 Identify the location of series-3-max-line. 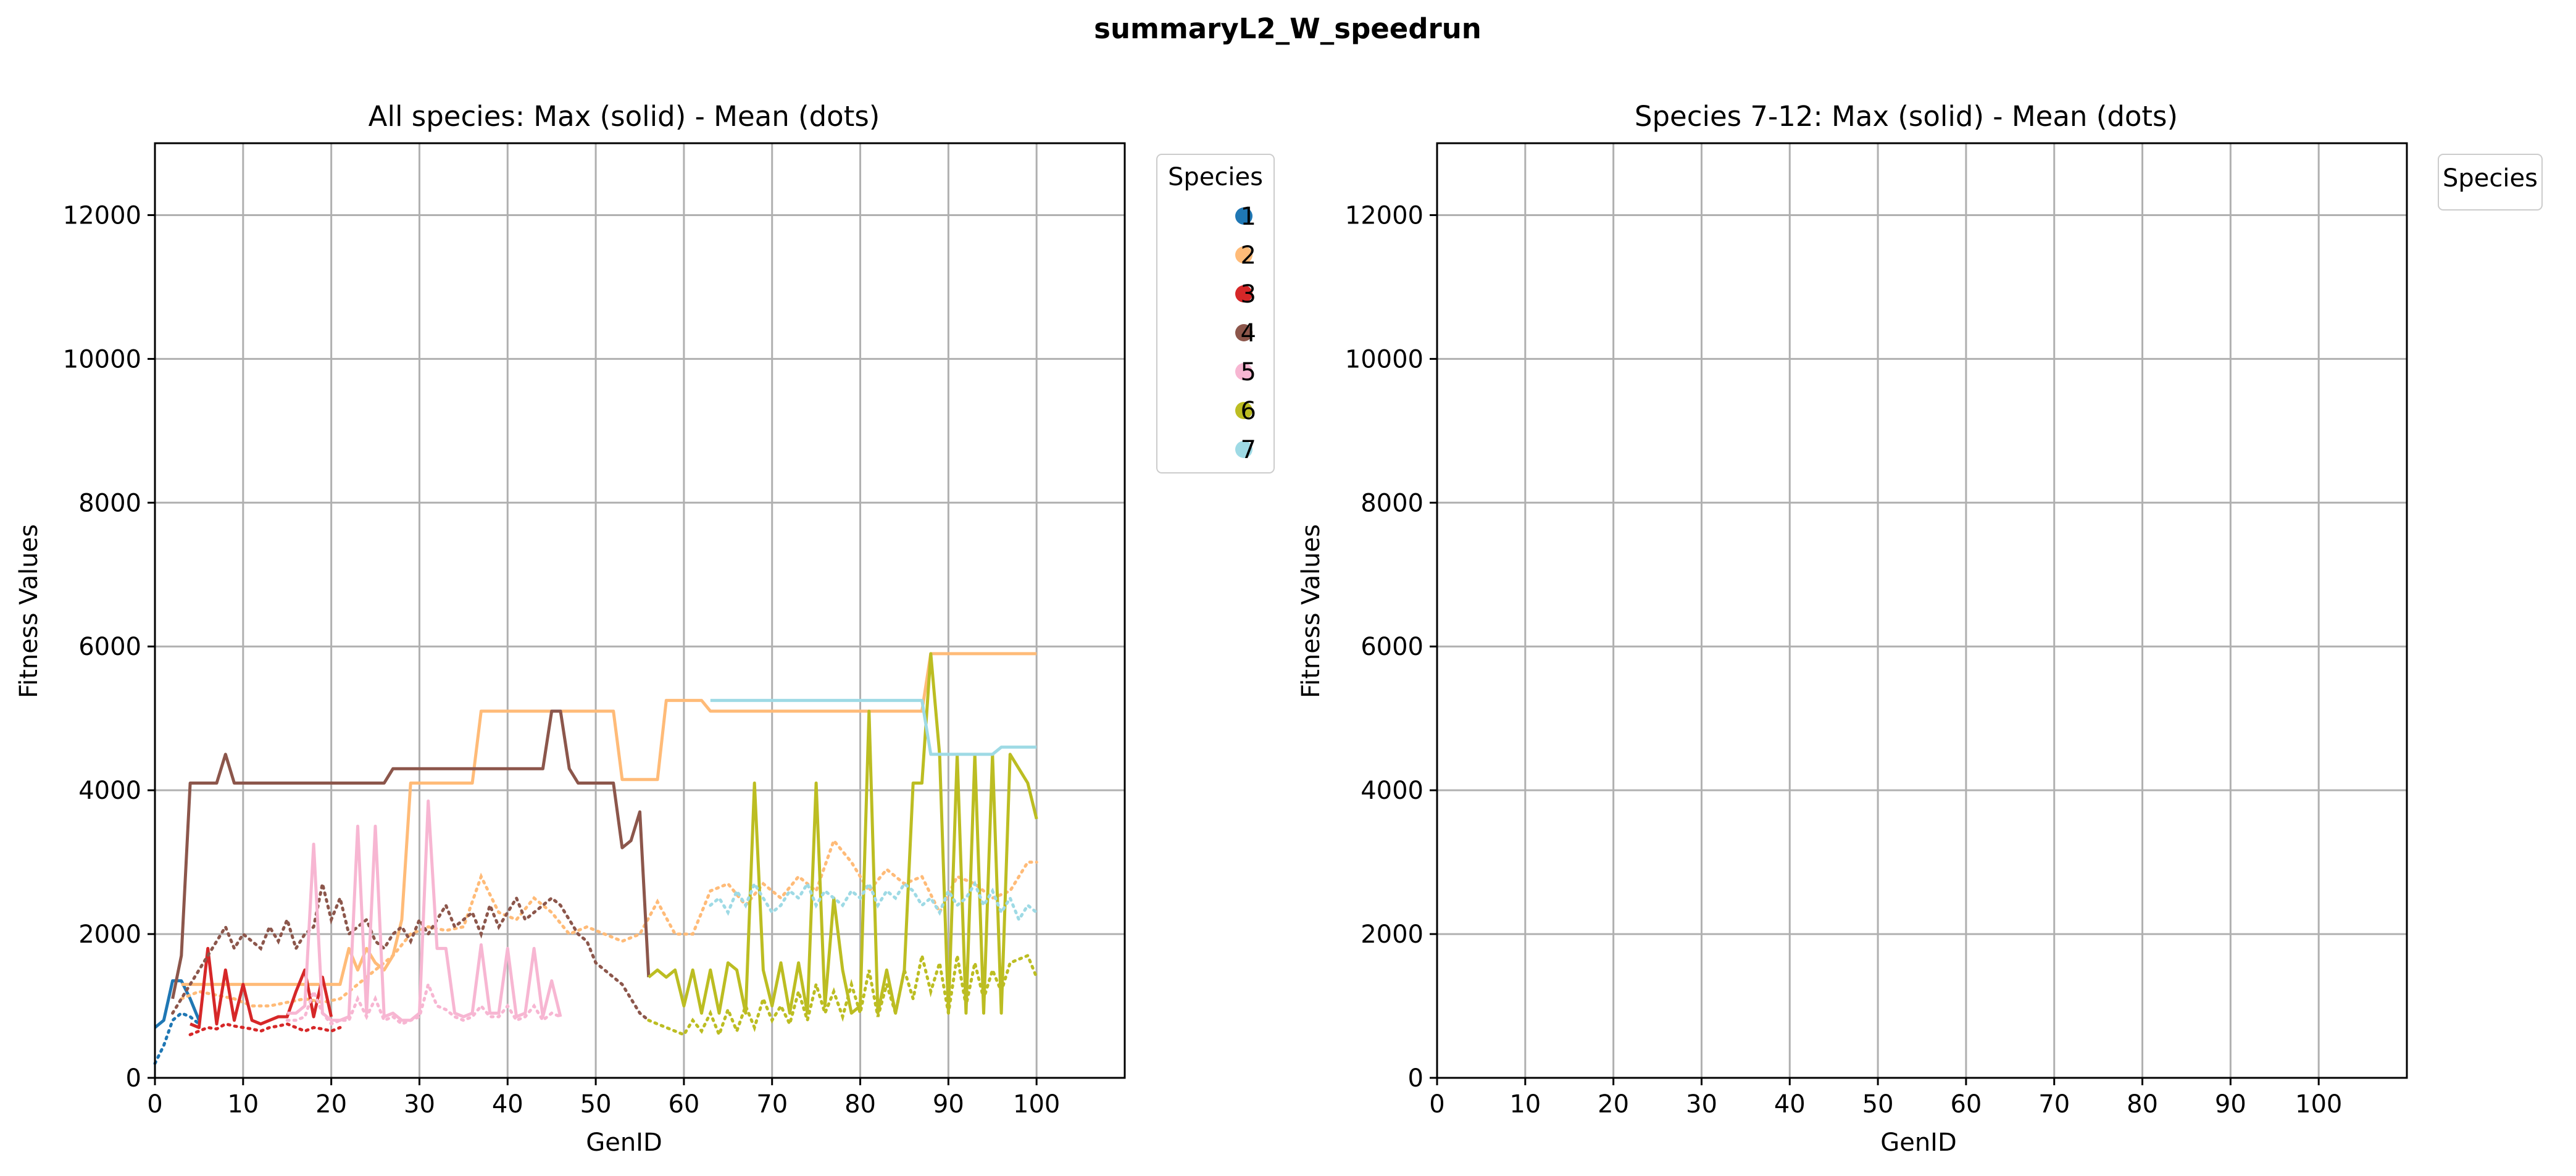
(261, 987).